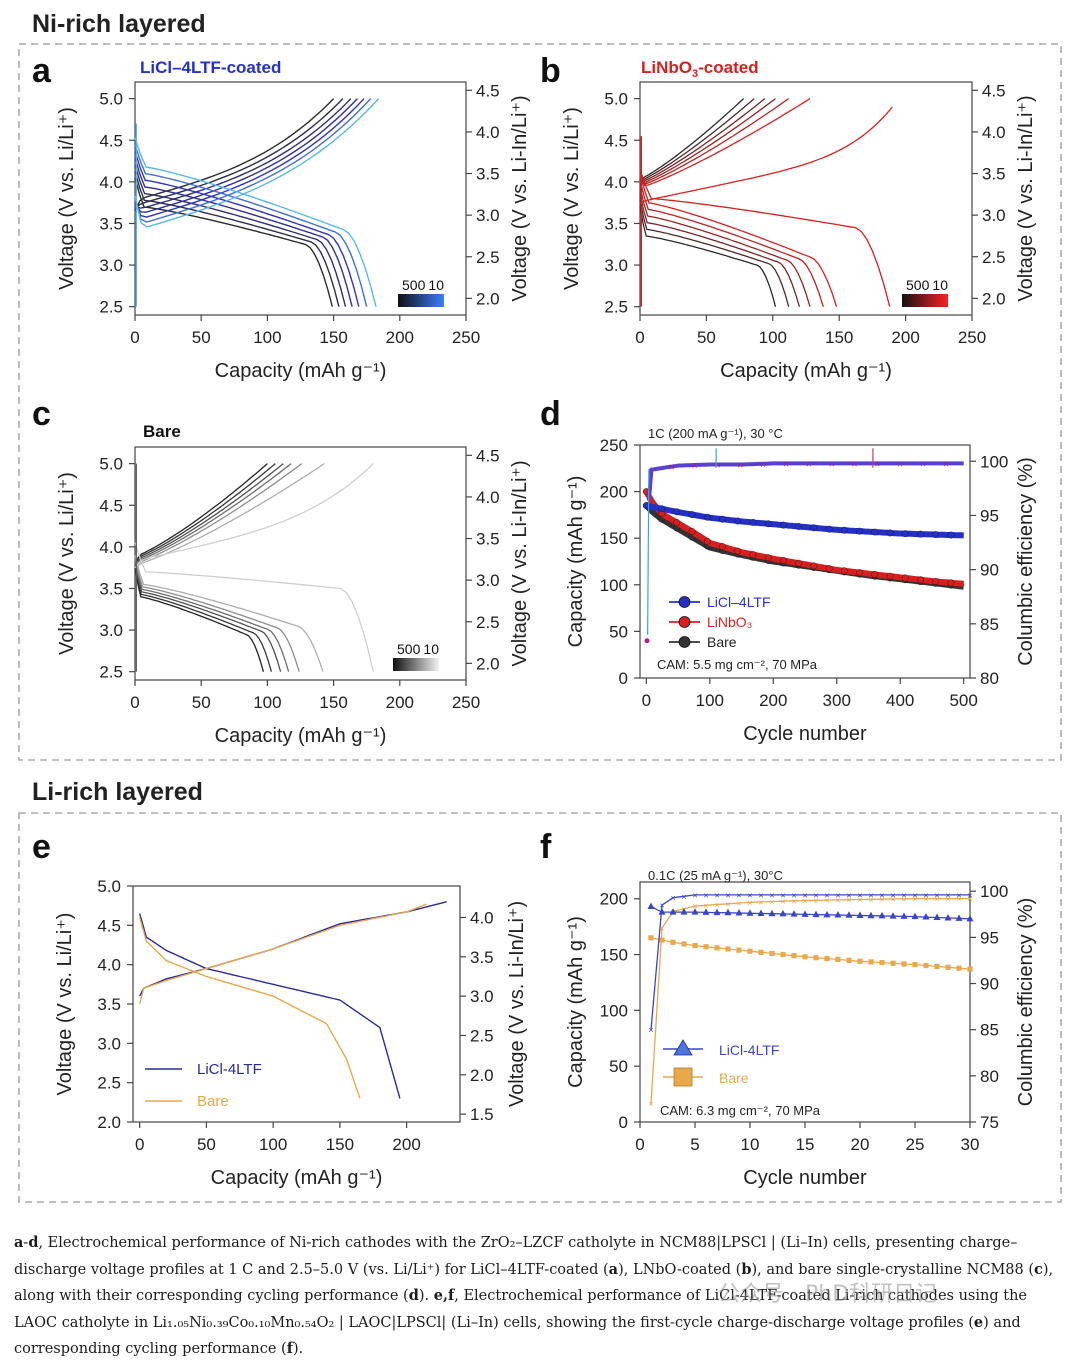 The height and width of the screenshot is (1363, 1080). What do you see at coordinates (805, 481) in the screenshot?
I see `ce-band` at bounding box center [805, 481].